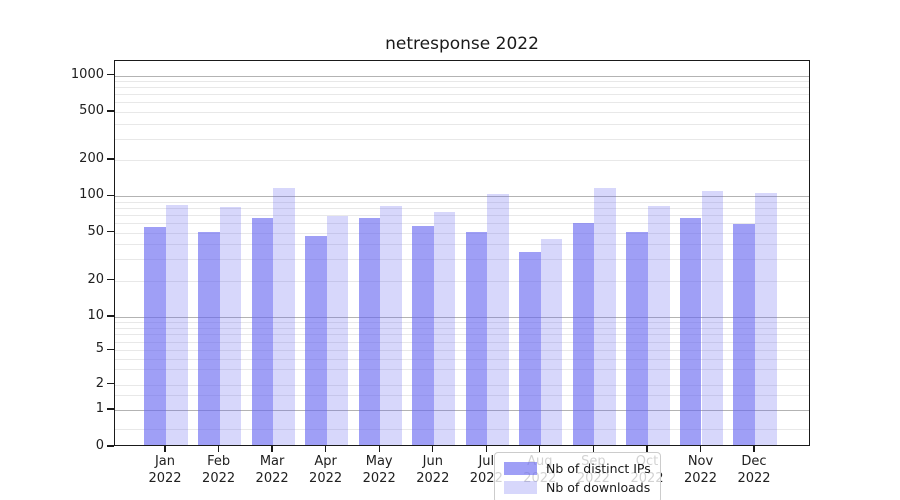 The height and width of the screenshot is (500, 900). I want to click on x-tick-label-apr: Apr 2022, so click(326, 470).